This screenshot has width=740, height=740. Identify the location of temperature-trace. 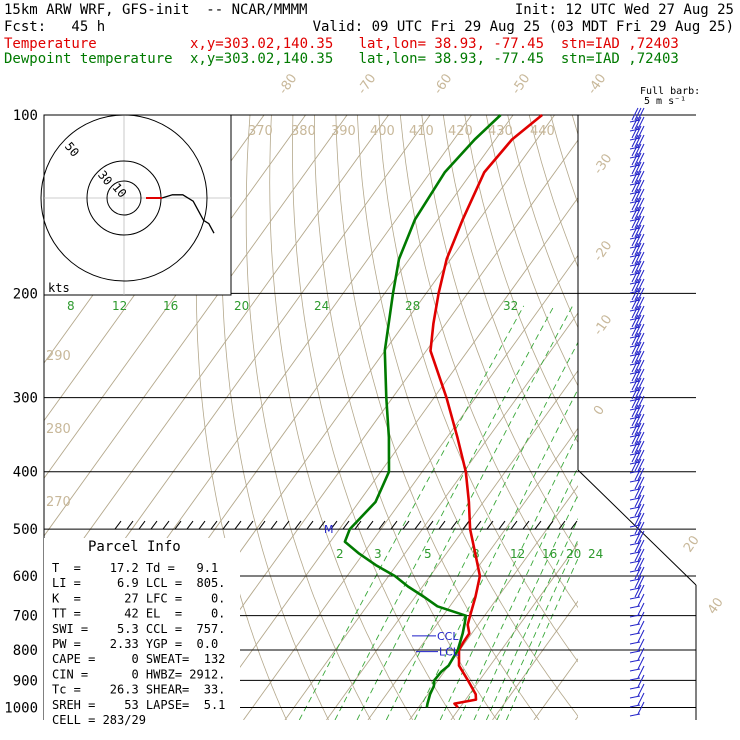
(486, 411).